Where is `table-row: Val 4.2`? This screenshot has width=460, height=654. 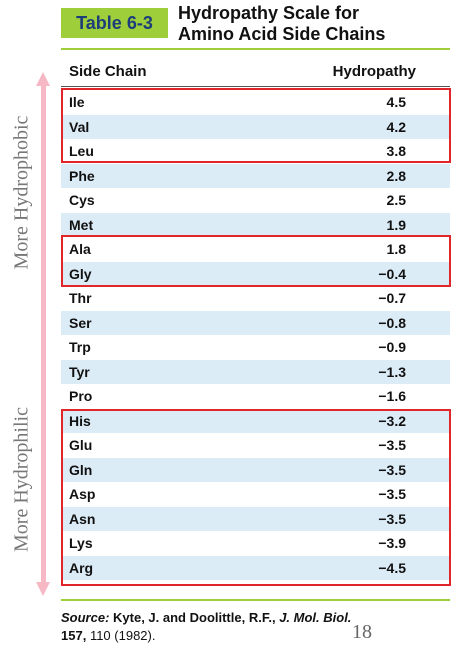 table-row: Val 4.2 is located at coordinates (255, 126).